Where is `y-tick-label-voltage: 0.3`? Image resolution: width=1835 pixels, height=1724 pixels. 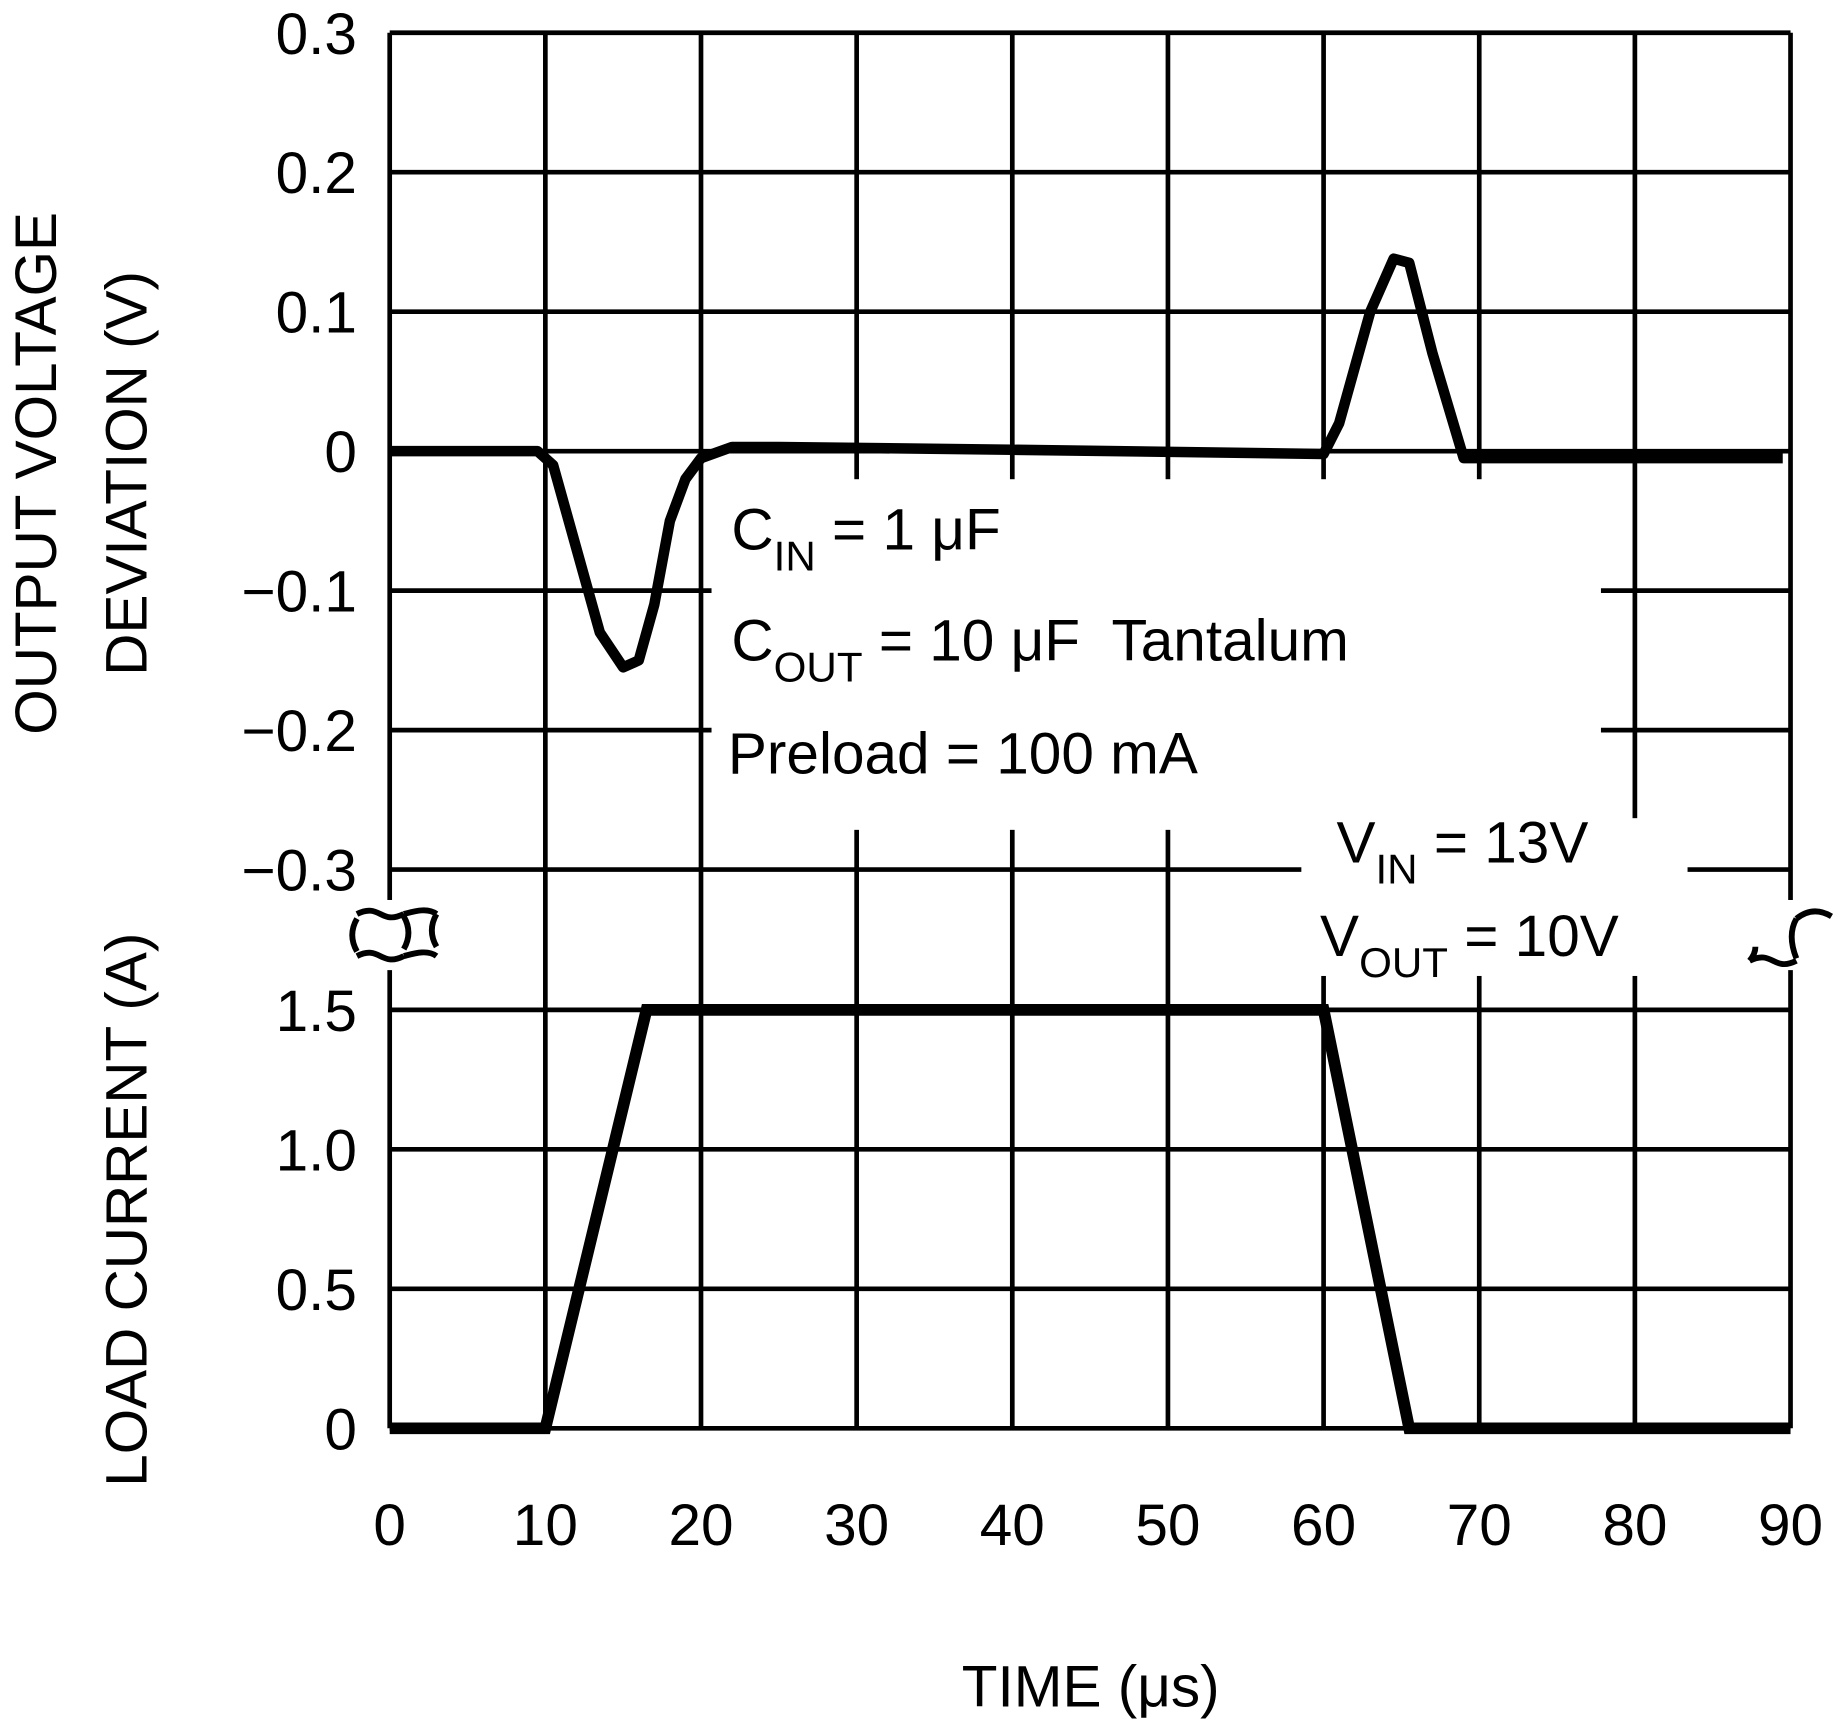 y-tick-label-voltage: 0.3 is located at coordinates (316, 34).